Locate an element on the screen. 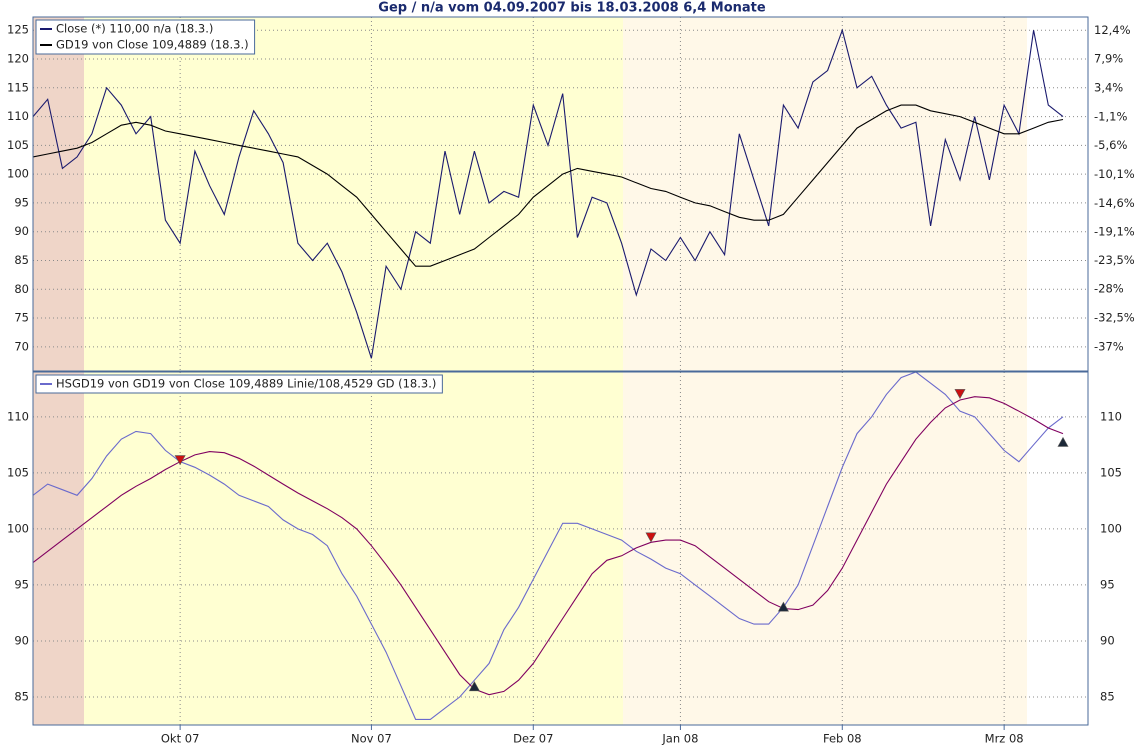 This screenshot has height=751, width=1144. x-tick-label: Feb 08 is located at coordinates (842, 739).